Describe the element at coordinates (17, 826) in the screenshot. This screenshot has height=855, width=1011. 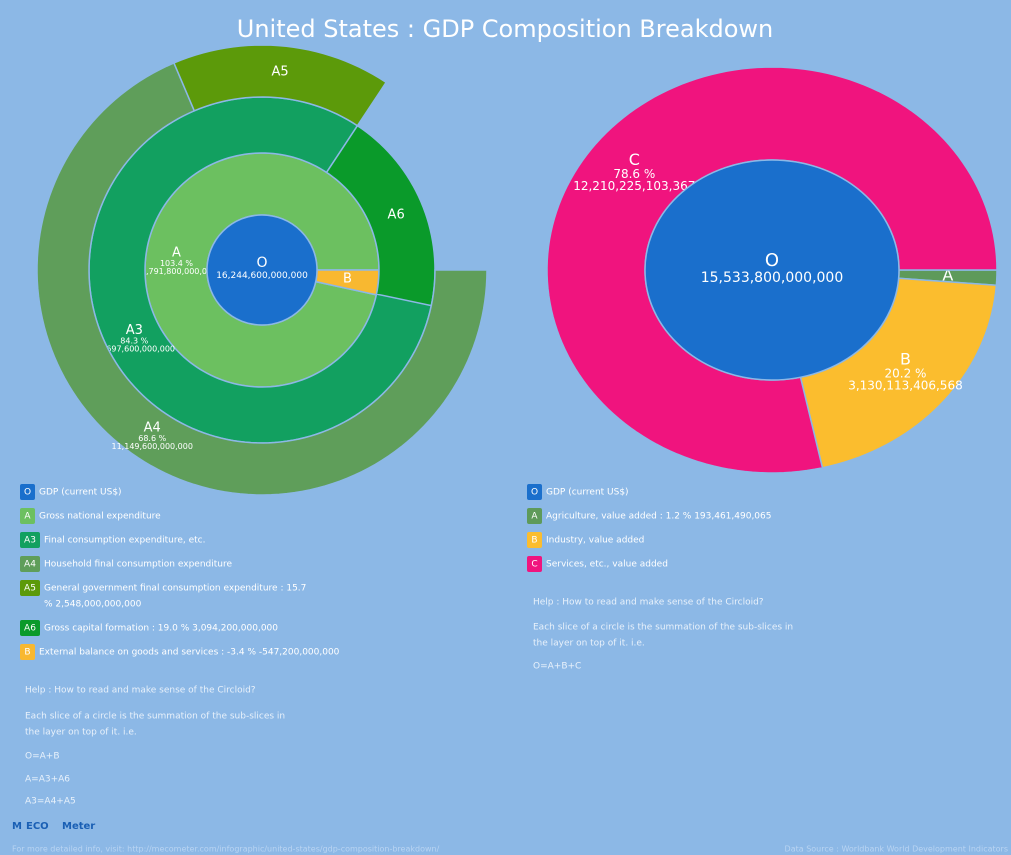
I see `logo-part: M` at that location.